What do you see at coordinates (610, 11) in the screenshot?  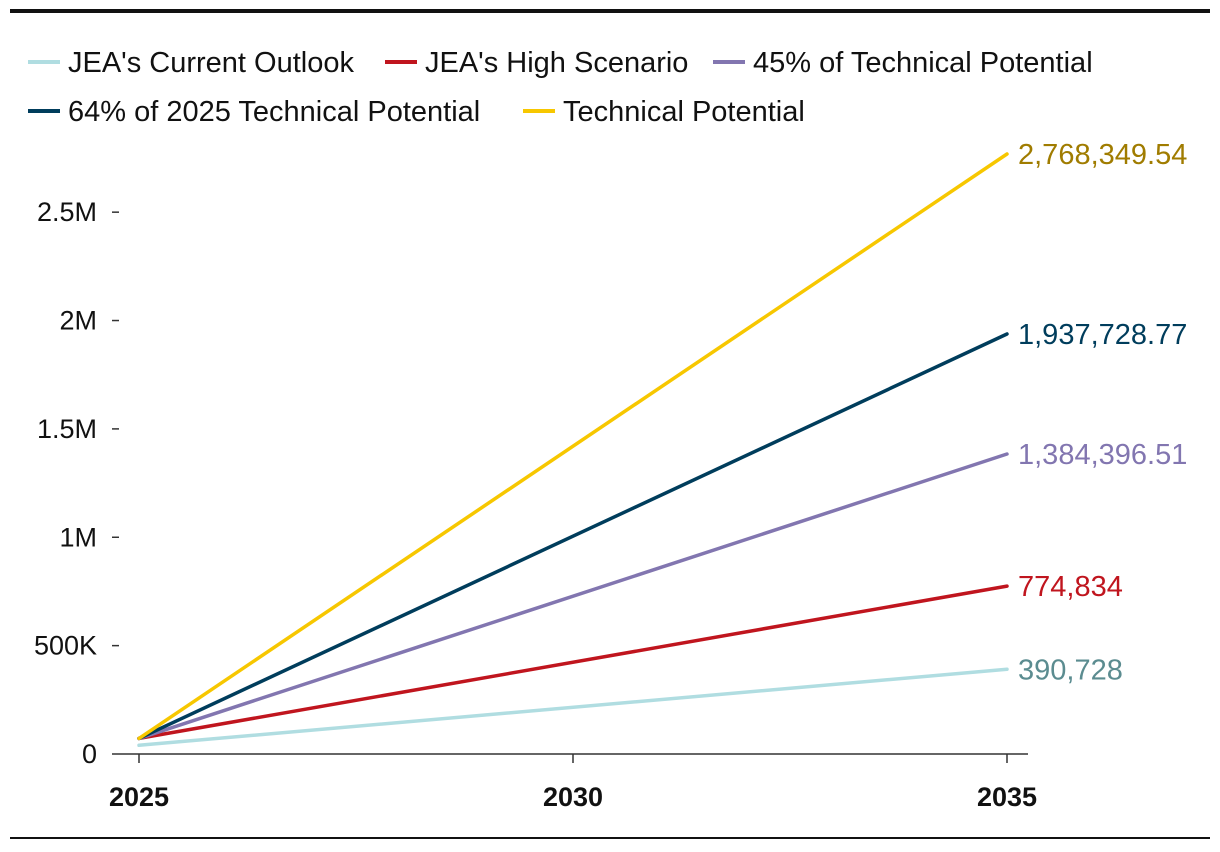 I see `top-rule` at bounding box center [610, 11].